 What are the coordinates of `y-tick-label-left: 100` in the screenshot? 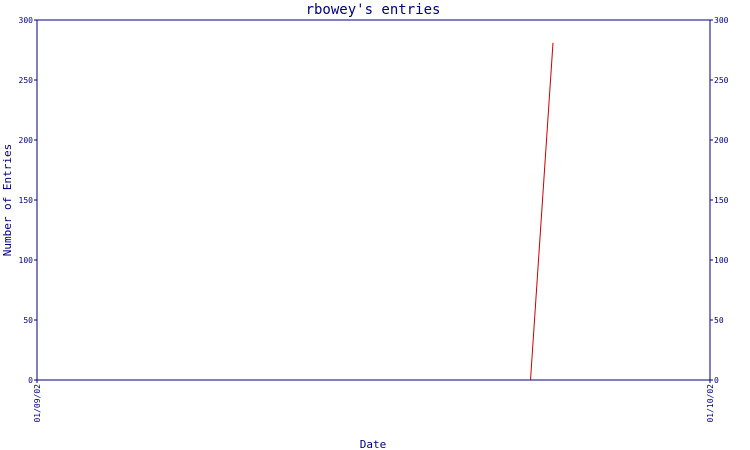 It's located at (26, 260).